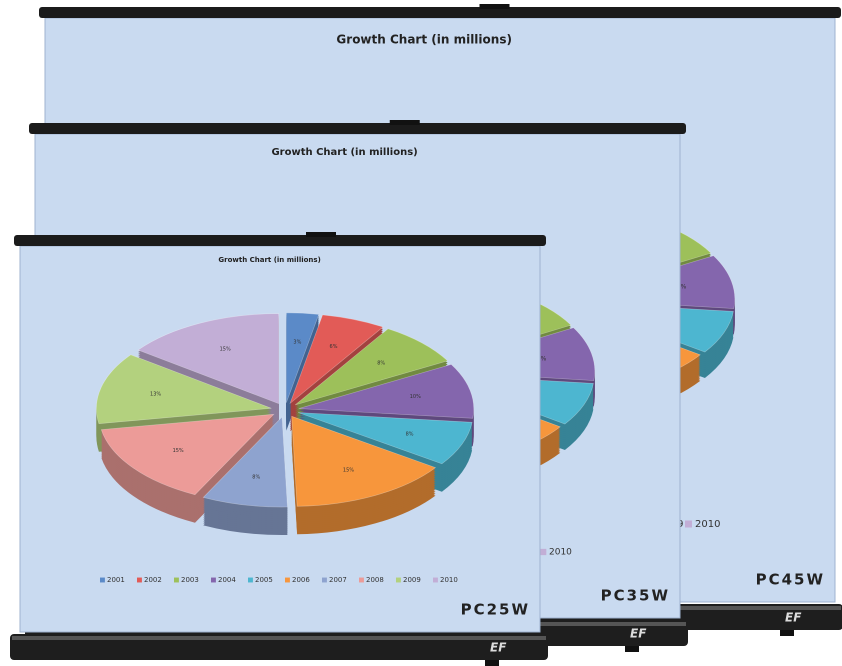 The height and width of the screenshot is (666, 842). What do you see at coordinates (412, 580) in the screenshot?
I see `legend-label: 2009` at bounding box center [412, 580].